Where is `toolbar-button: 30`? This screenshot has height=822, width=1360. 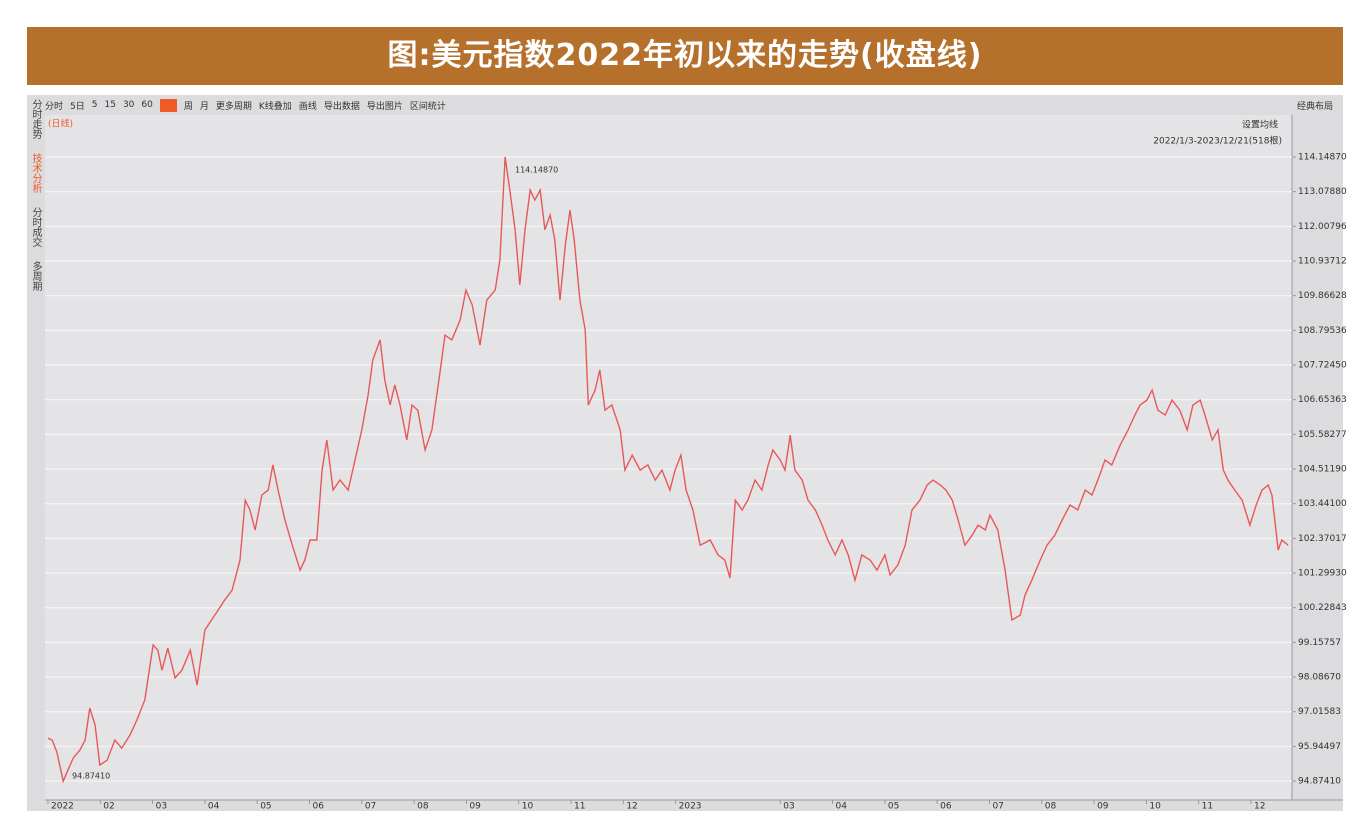 toolbar-button: 30 is located at coordinates (128, 105).